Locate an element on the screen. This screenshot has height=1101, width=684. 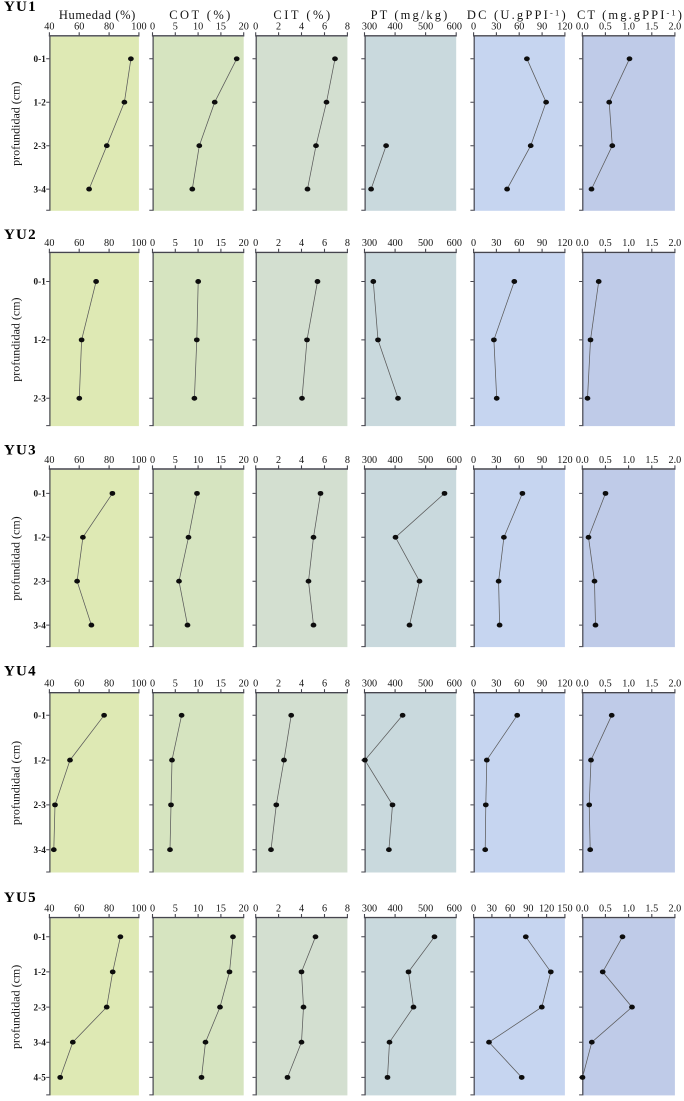
svg-text: YU3 is located at coordinates (20, 451).